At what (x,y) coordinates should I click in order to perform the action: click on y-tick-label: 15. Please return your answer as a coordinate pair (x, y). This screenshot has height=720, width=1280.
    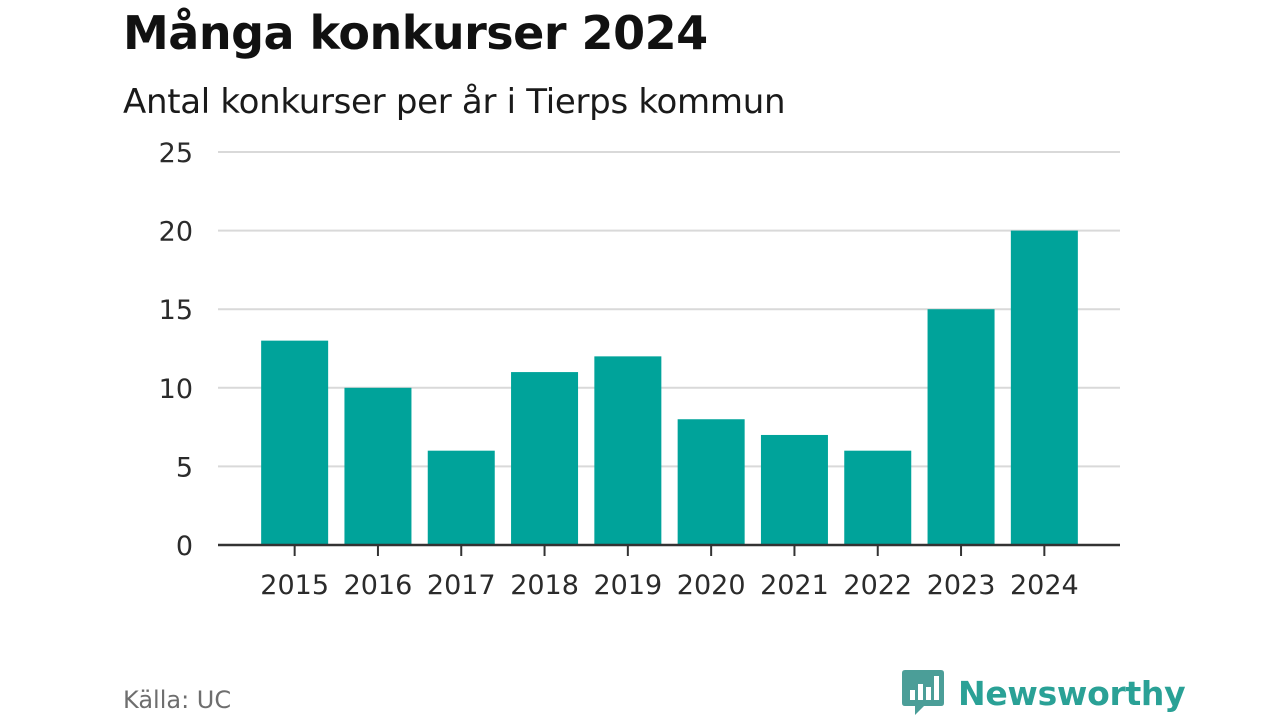
    Looking at the image, I should click on (176, 310).